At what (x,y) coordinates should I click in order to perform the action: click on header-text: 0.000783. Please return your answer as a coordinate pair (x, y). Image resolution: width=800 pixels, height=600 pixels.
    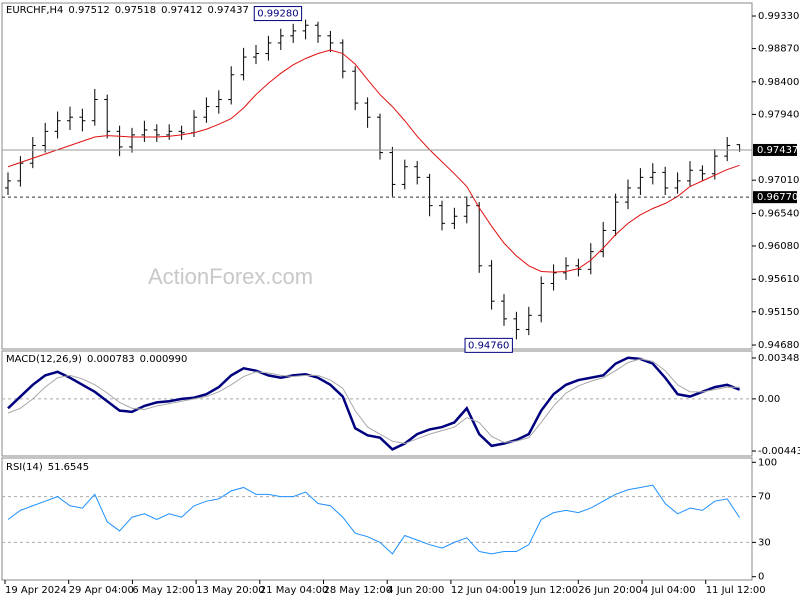
    Looking at the image, I should click on (111, 359).